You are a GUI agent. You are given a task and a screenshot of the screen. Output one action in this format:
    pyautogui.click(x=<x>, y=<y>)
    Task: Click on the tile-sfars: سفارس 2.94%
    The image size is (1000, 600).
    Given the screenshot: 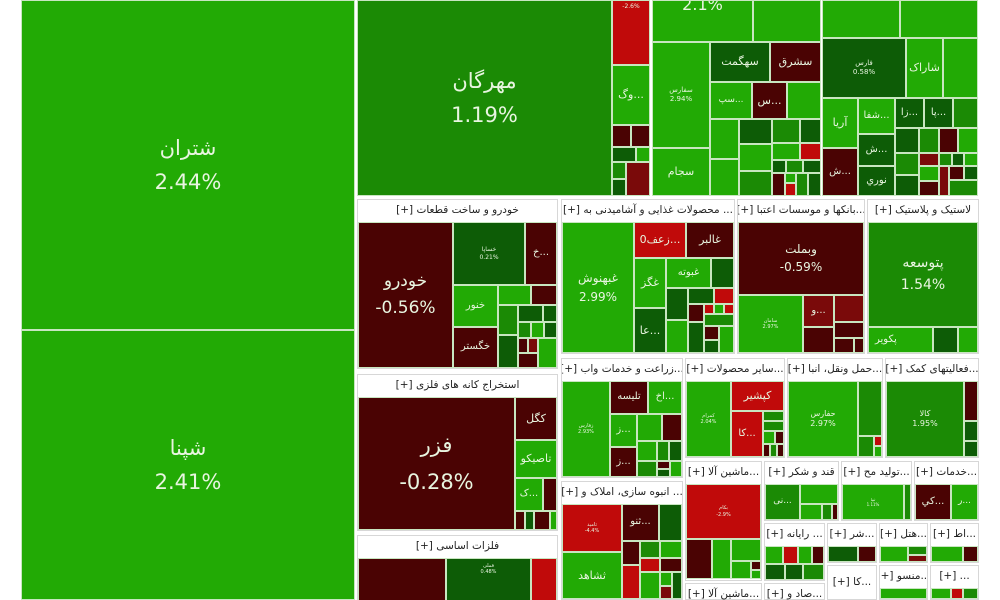 What is the action you would take?
    pyautogui.click(x=681, y=95)
    